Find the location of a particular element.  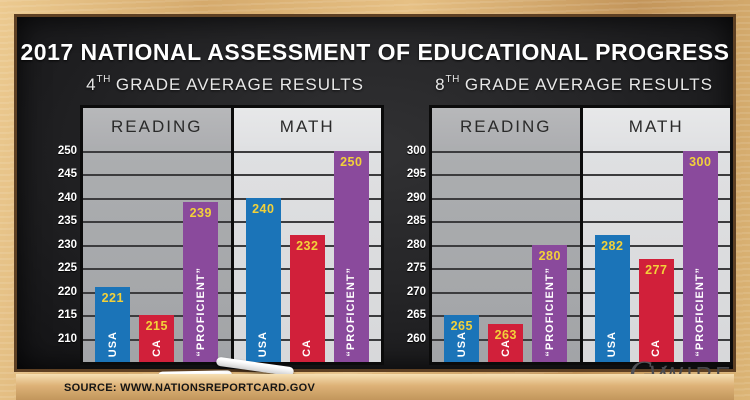

panel-math: 240 USA 232 CA 250 “PROFICIENT” is located at coordinates (306, 254).